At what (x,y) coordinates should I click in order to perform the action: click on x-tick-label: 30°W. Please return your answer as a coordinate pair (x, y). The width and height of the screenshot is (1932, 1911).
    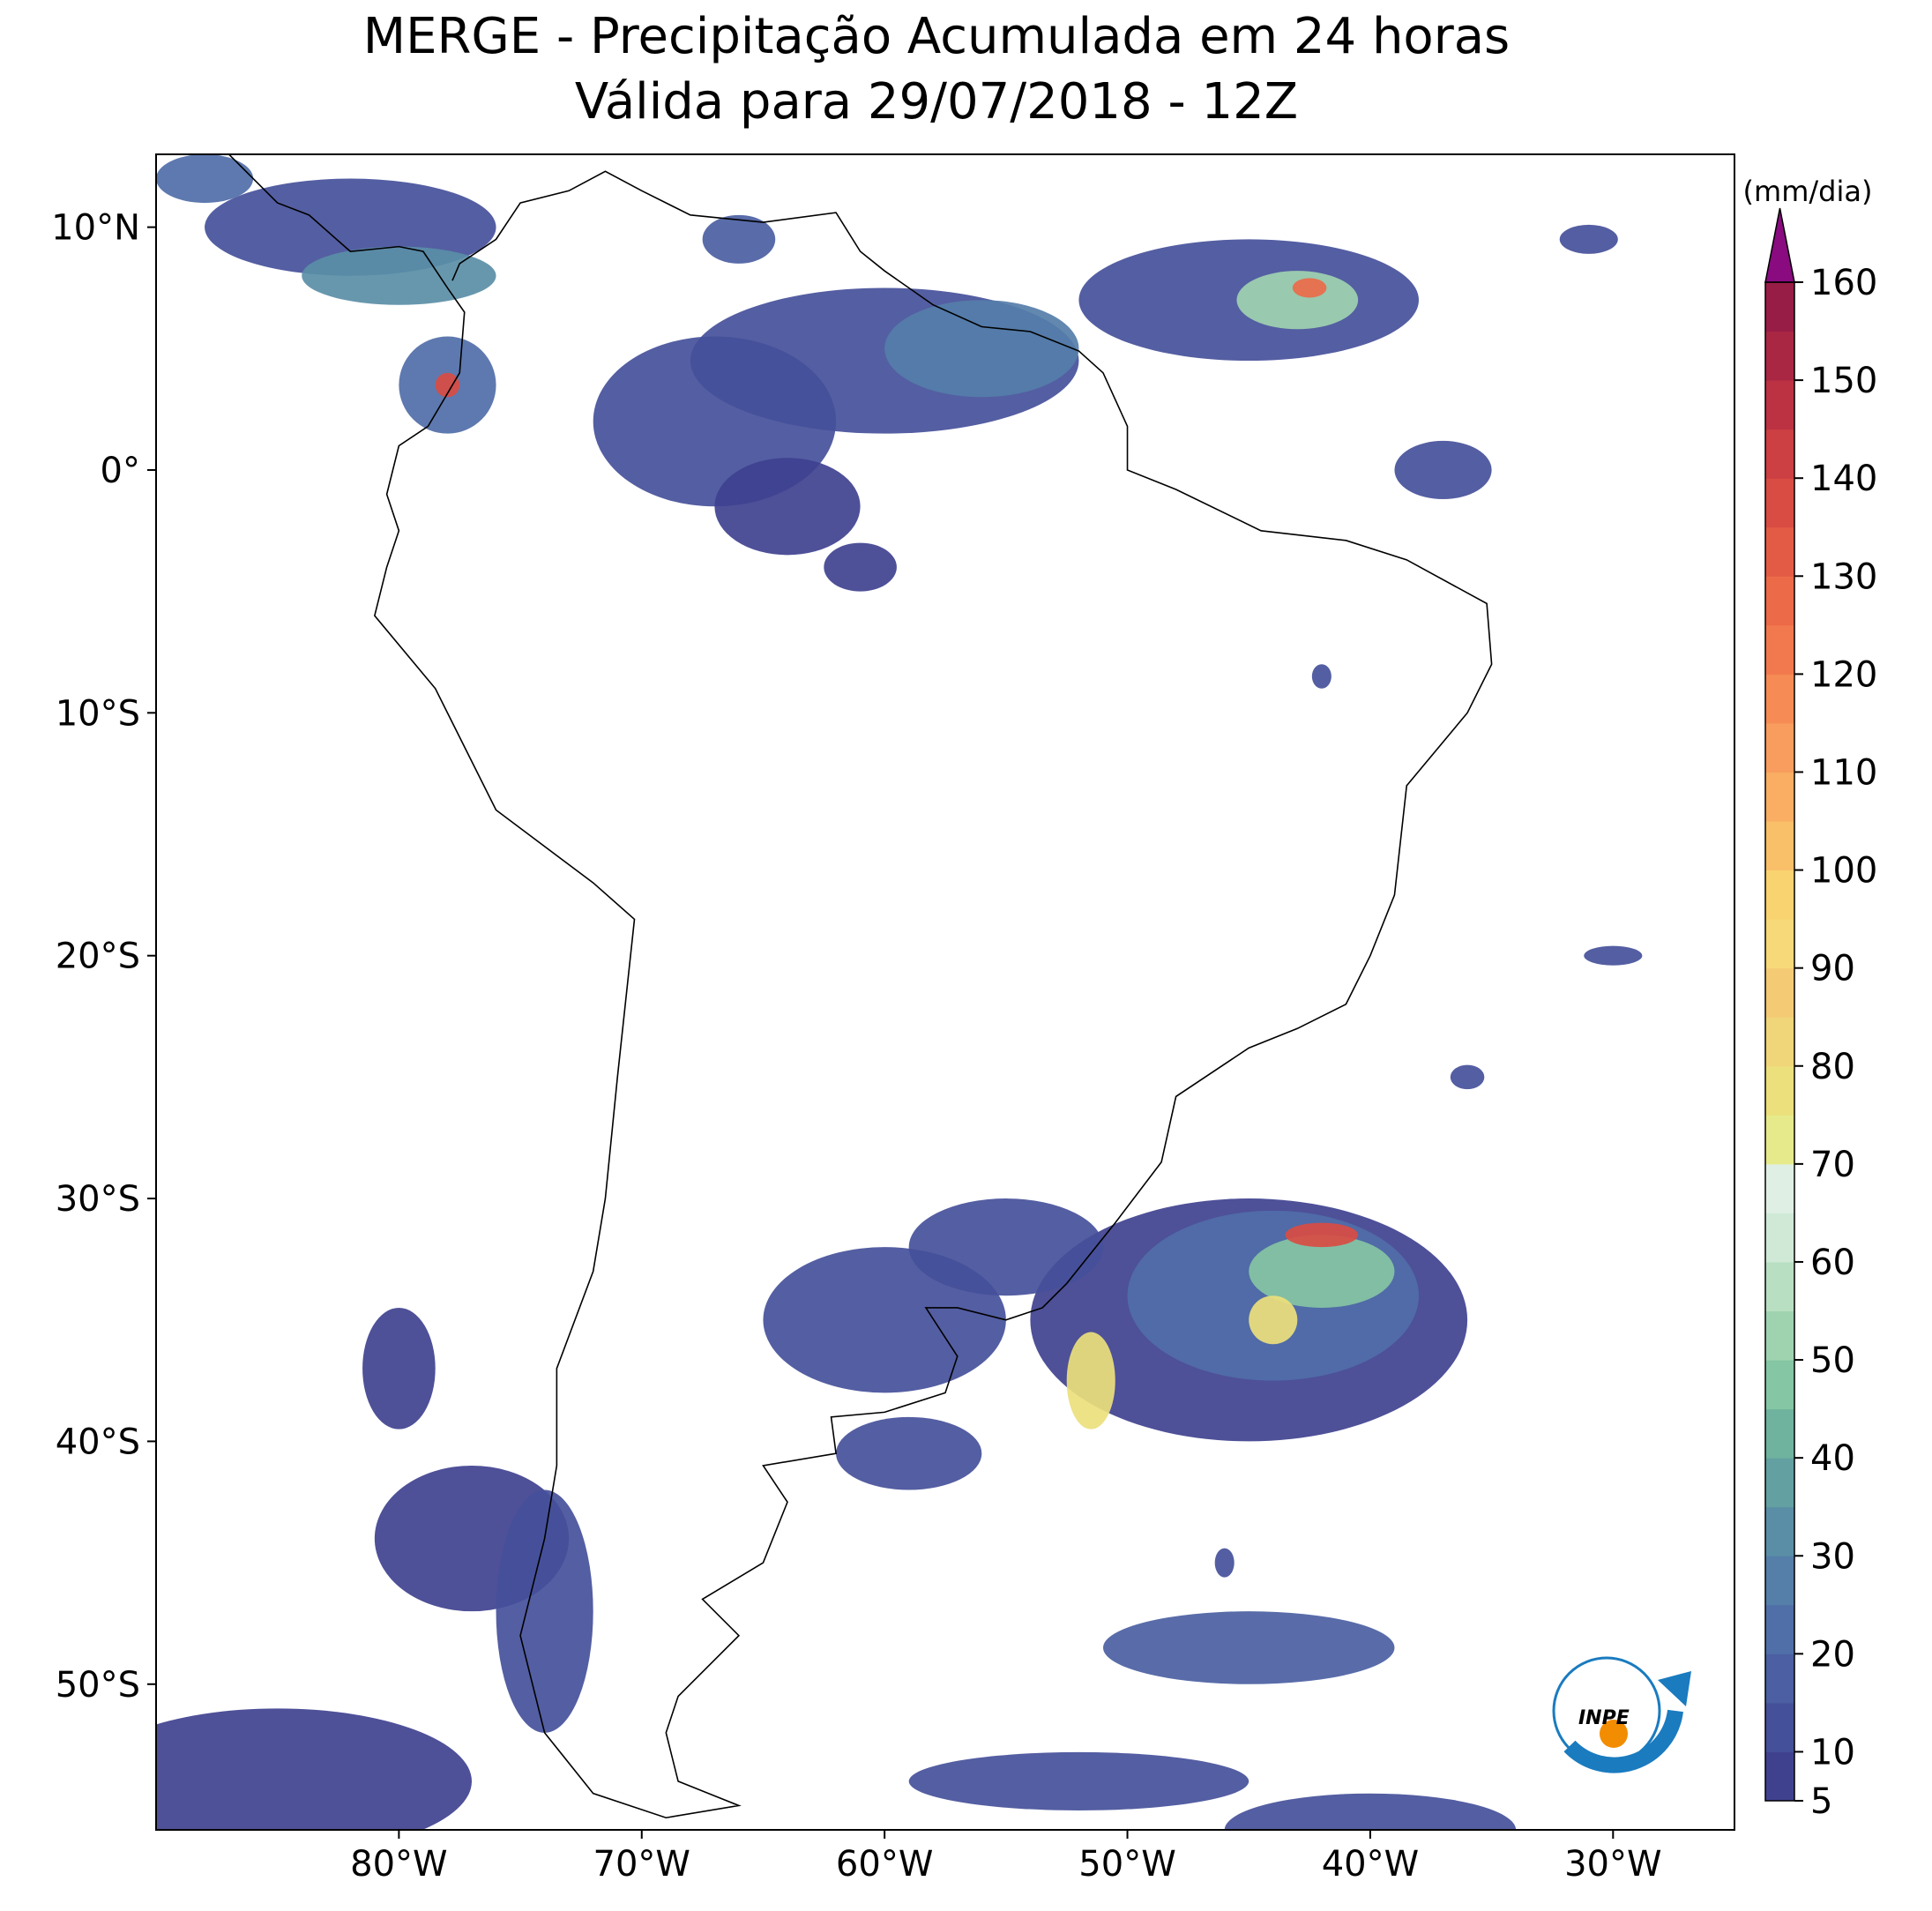
    Looking at the image, I should click on (1612, 1865).